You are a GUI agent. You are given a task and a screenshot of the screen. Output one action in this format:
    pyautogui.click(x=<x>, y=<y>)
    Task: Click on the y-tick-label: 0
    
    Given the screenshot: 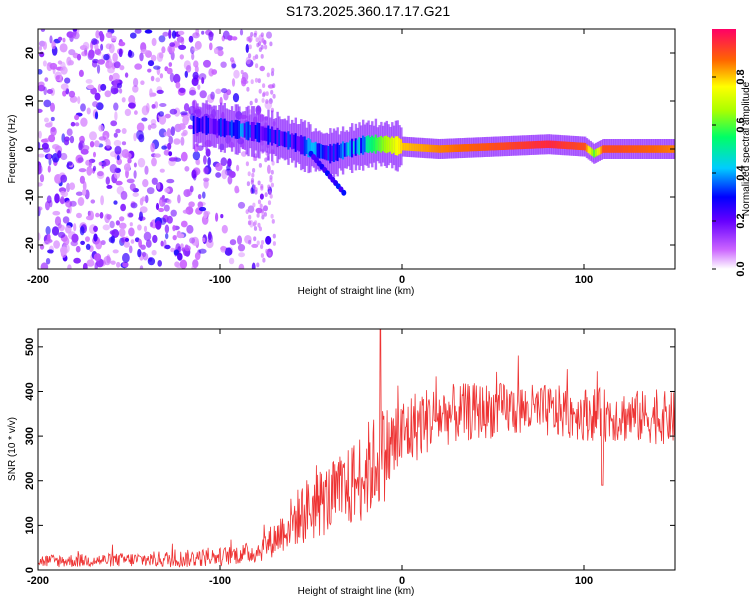 What is the action you would take?
    pyautogui.click(x=30, y=149)
    